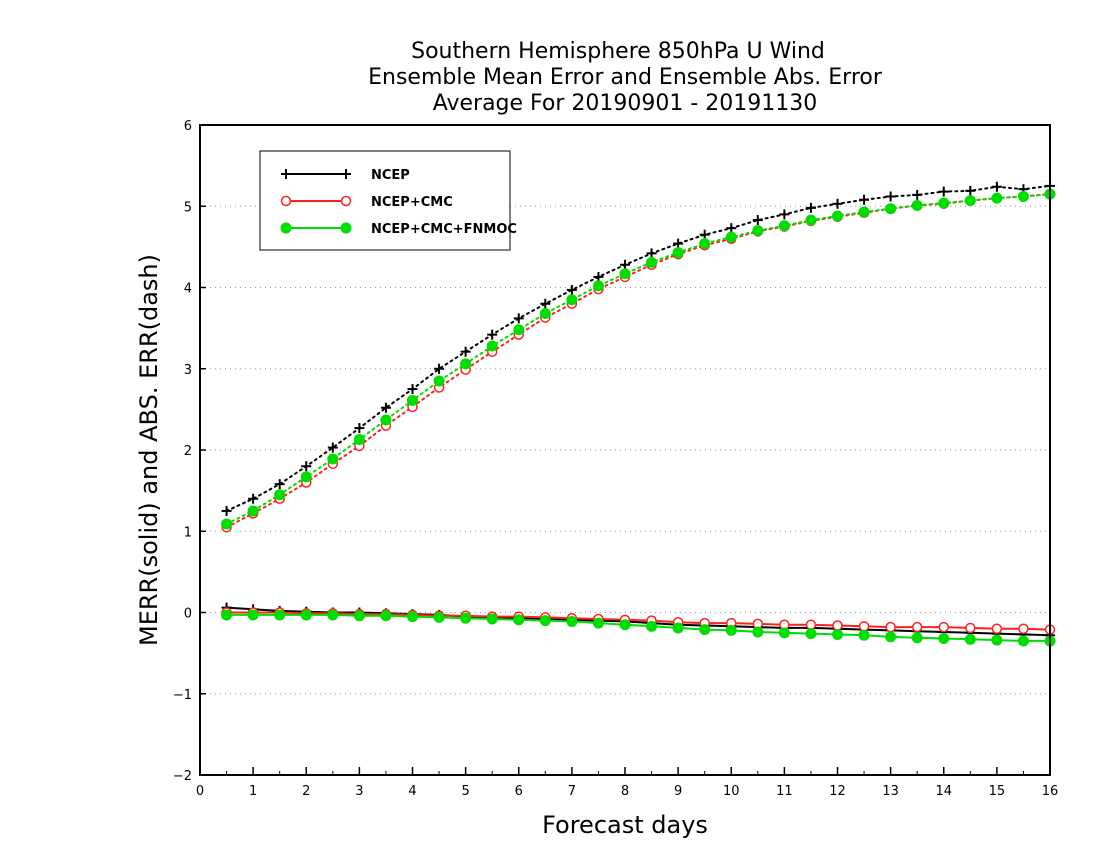 The width and height of the screenshot is (1100, 850). Describe the element at coordinates (182, 776) in the screenshot. I see `y-tick-label: −2` at that location.